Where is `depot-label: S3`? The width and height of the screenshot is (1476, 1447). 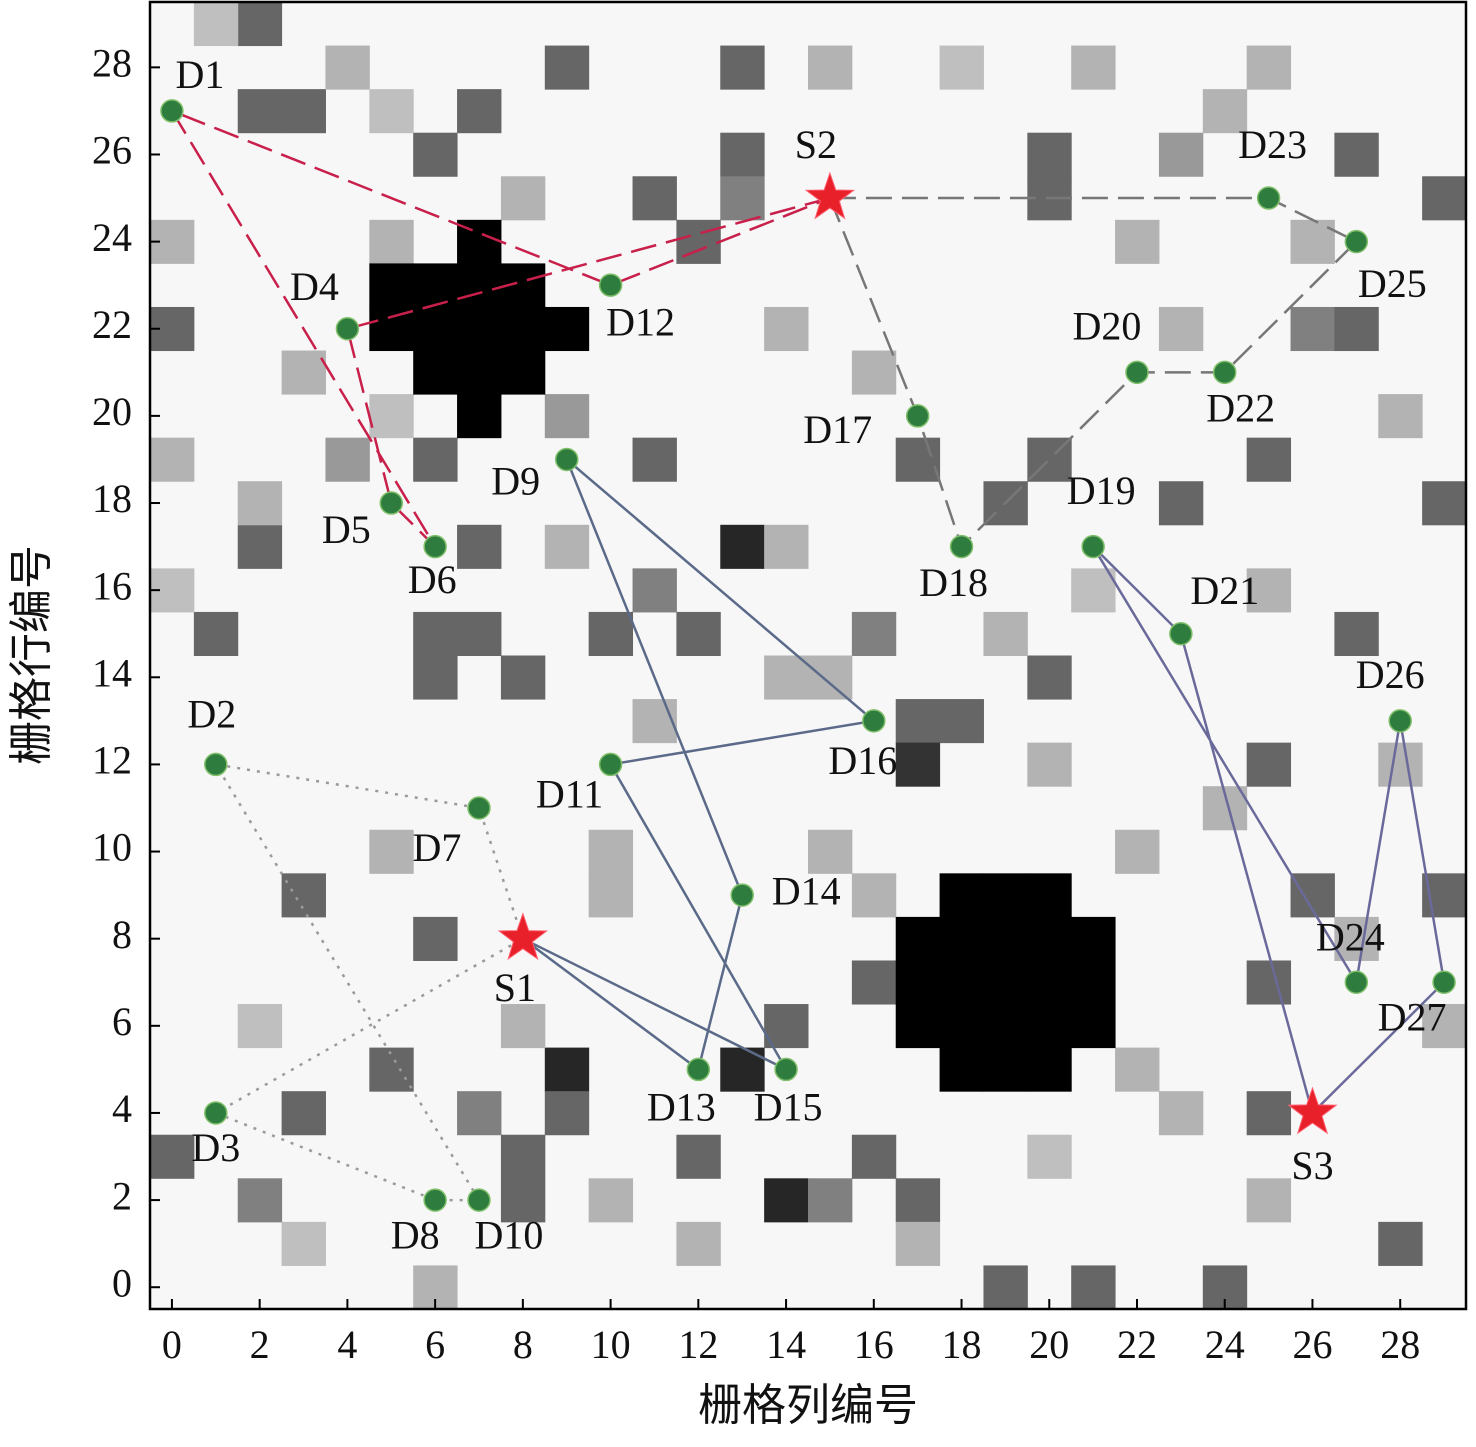 depot-label: S3 is located at coordinates (1312, 1165).